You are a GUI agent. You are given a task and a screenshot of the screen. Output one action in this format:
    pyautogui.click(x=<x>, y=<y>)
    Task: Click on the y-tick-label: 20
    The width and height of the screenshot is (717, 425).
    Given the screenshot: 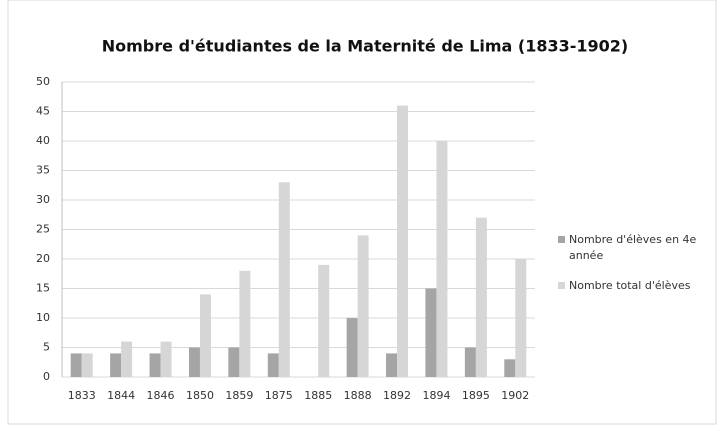 What is the action you would take?
    pyautogui.click(x=43, y=258)
    